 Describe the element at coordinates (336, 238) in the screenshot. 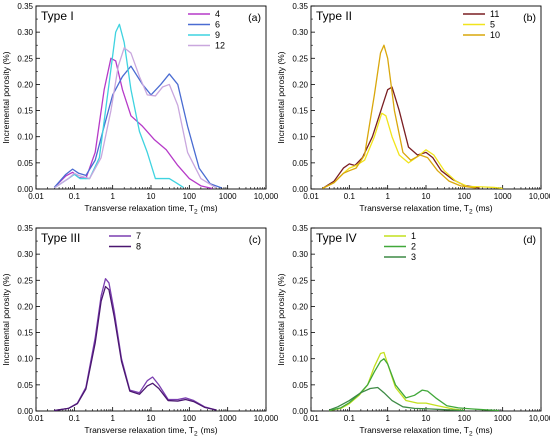

I see `panel-title: Type IV` at that location.